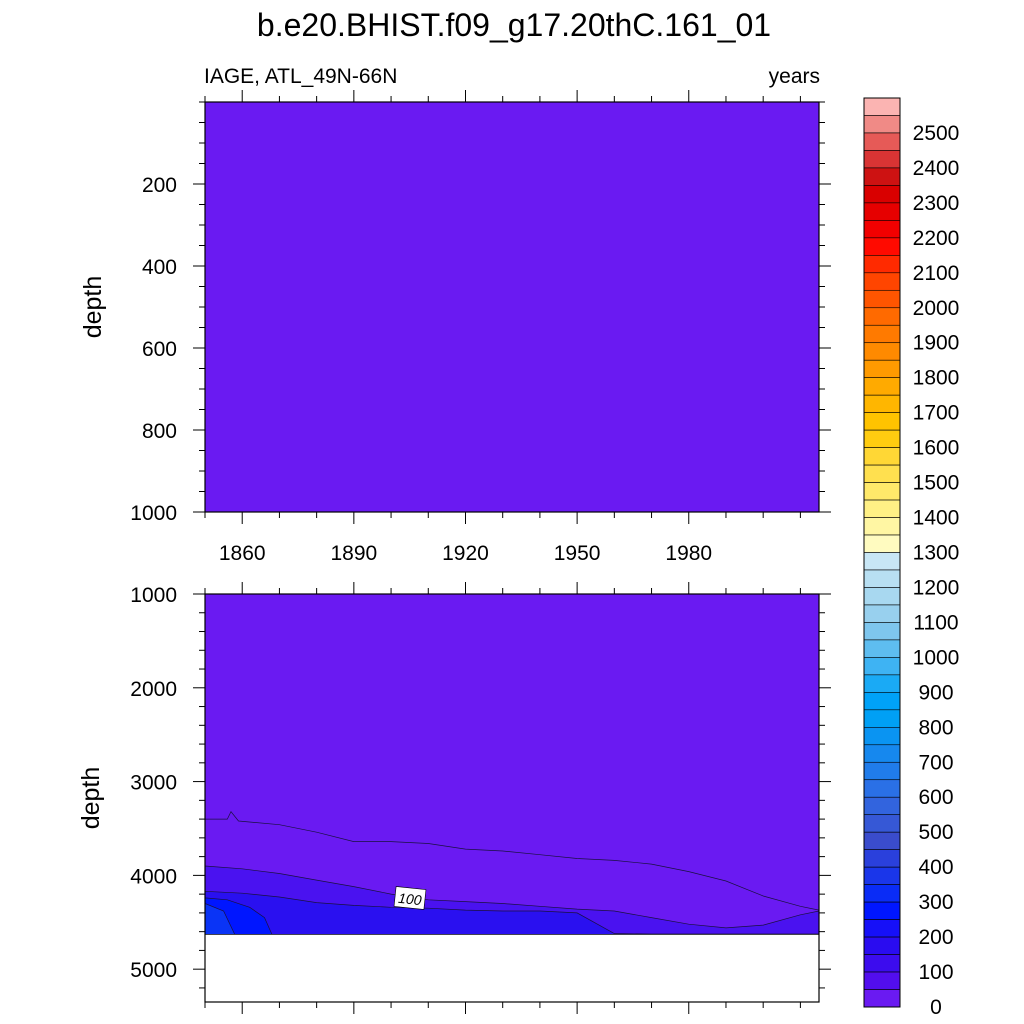  Describe the element at coordinates (936, 483) in the screenshot. I see `colorbar-label: 1500` at that location.